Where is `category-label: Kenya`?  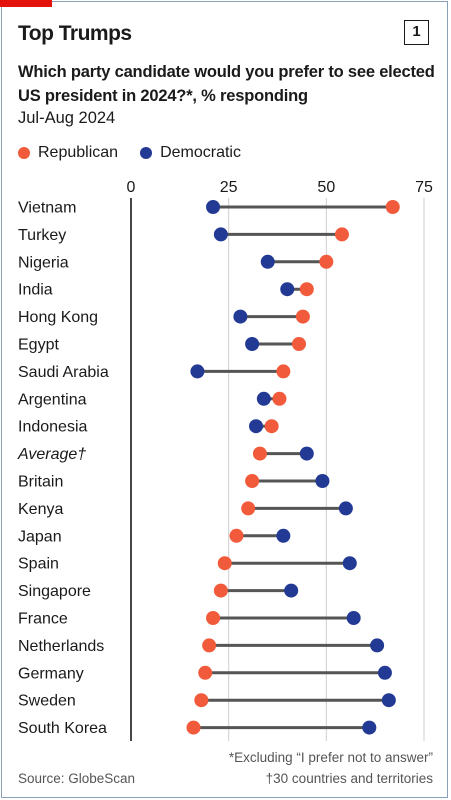 category-label: Kenya is located at coordinates (40, 509).